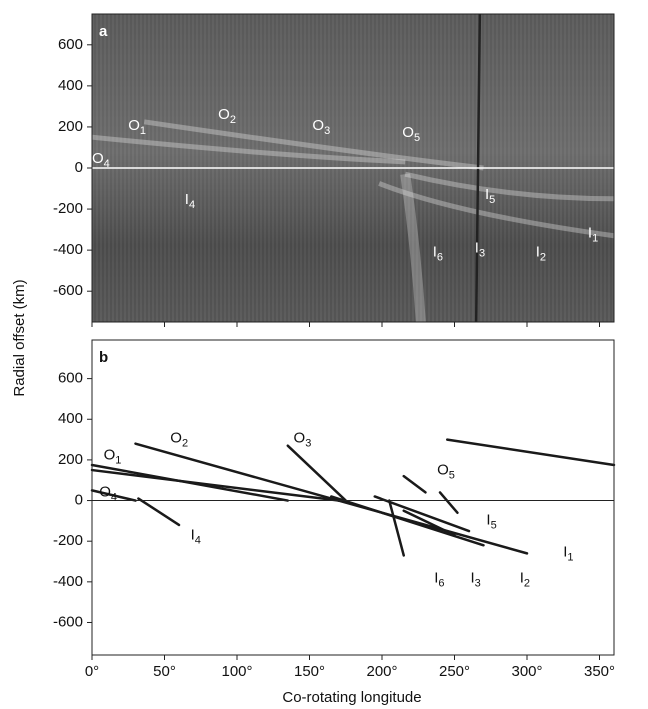  I want to click on annotation: O2, so click(227, 116).